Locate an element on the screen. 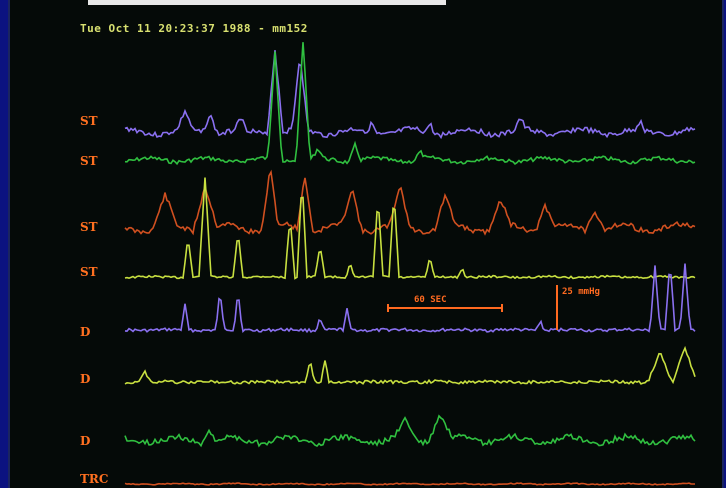 This screenshot has width=726, height=488. lead-label-2: ST is located at coordinates (89, 161).